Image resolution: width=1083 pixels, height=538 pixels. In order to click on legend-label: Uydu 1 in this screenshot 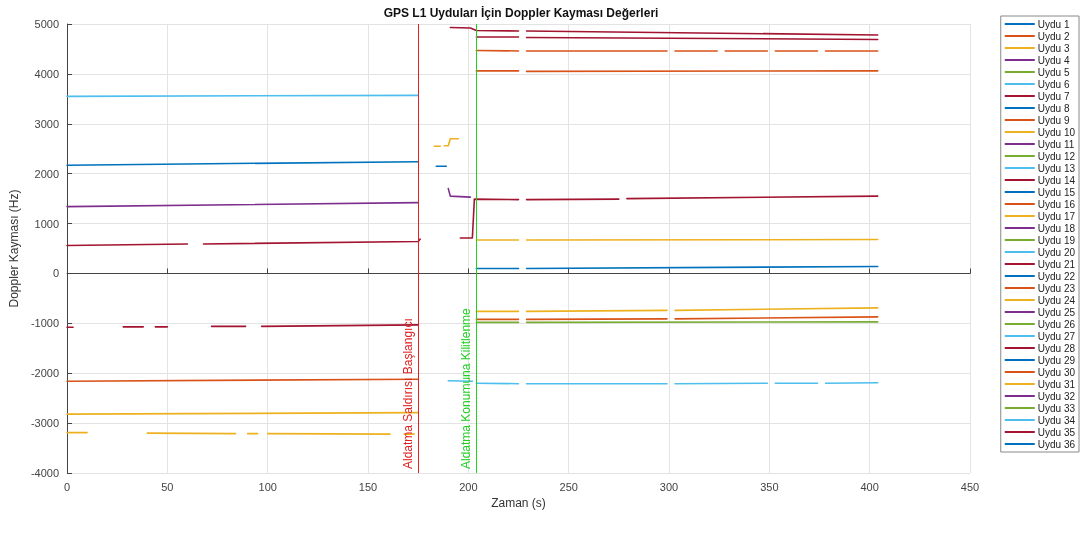, I will do `click(1053, 24)`.